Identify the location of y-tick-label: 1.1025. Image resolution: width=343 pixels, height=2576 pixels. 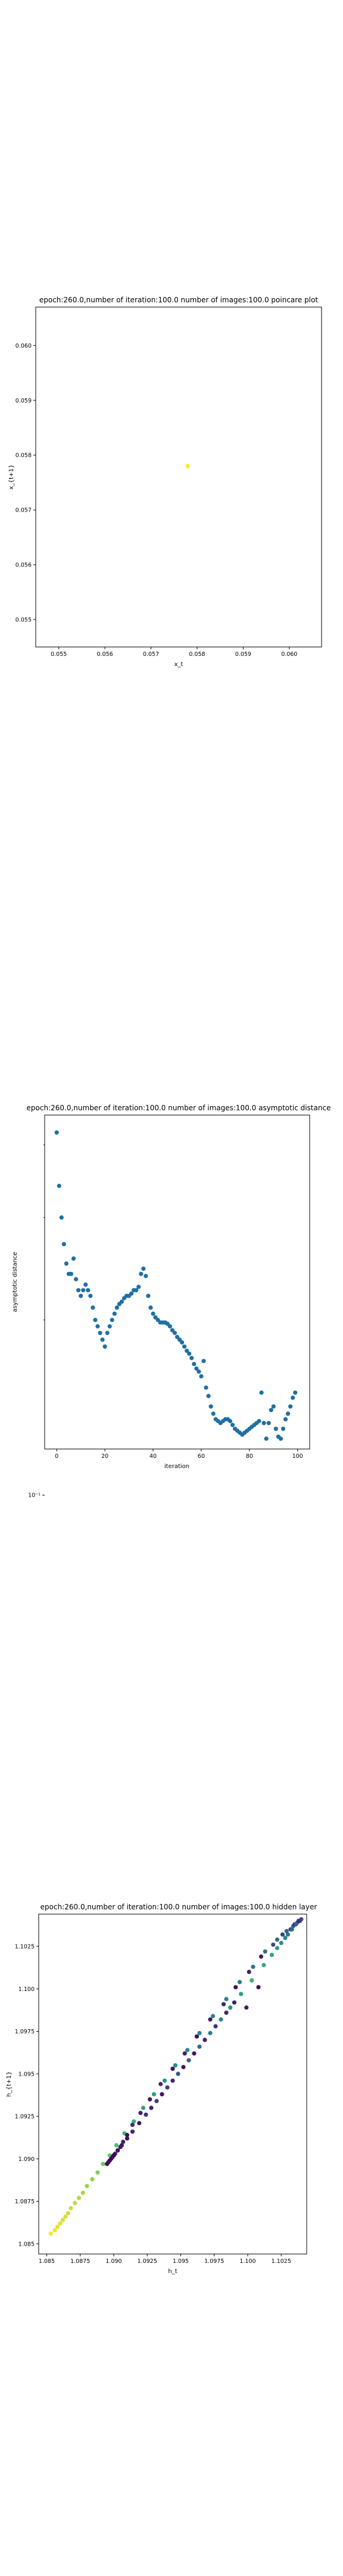
(25, 1947).